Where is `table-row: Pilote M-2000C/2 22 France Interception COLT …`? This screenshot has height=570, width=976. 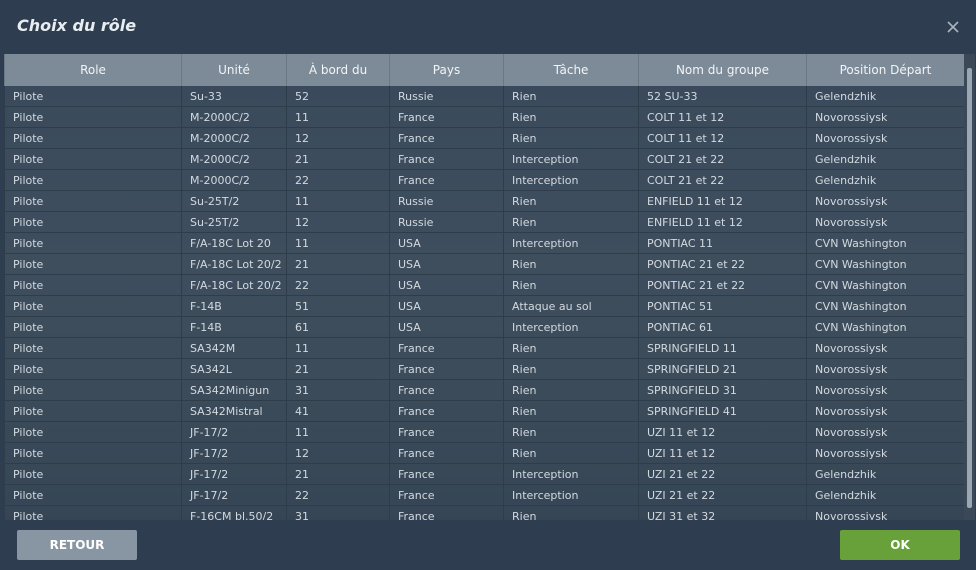 table-row: Pilote M-2000C/2 22 France Interception COLT … is located at coordinates (484, 180).